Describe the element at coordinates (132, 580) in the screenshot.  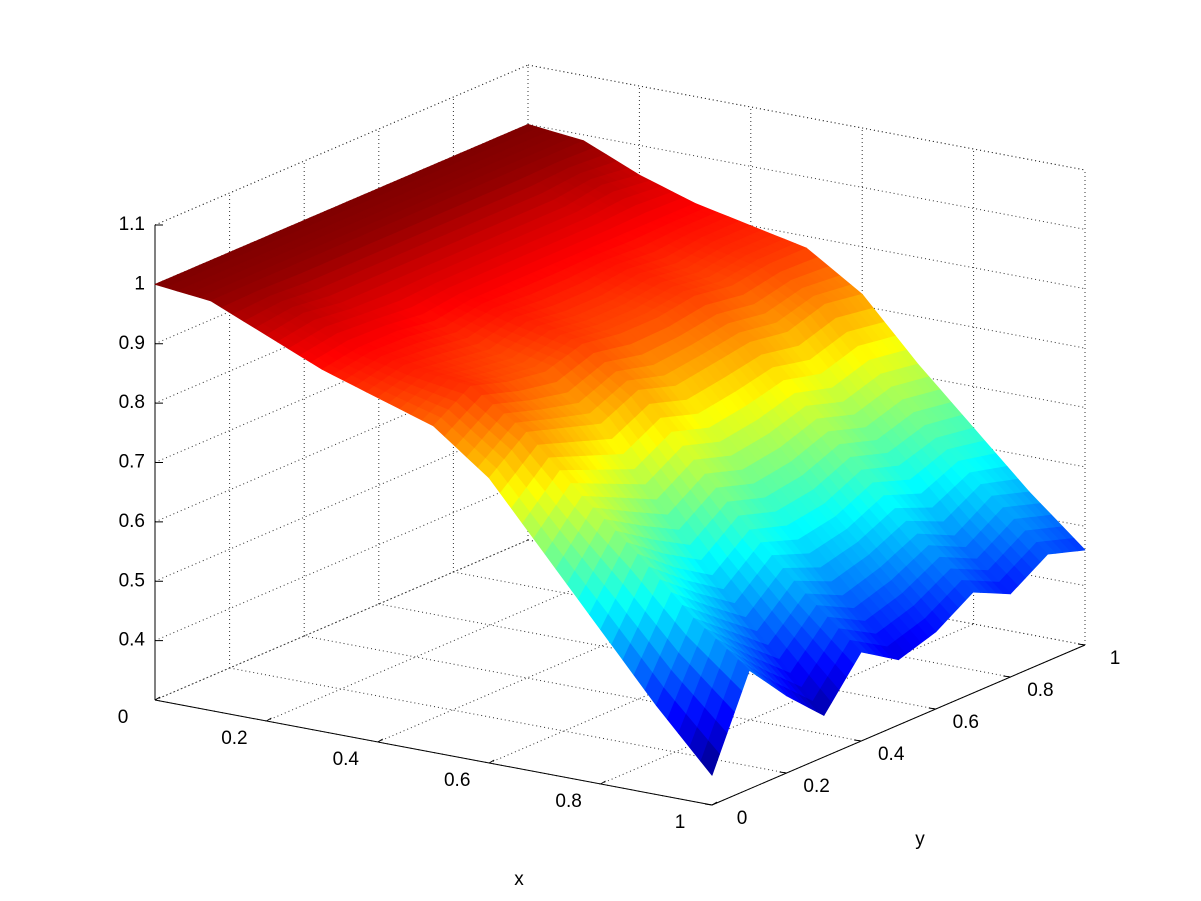
I see `z-tick-label: 0.5` at that location.